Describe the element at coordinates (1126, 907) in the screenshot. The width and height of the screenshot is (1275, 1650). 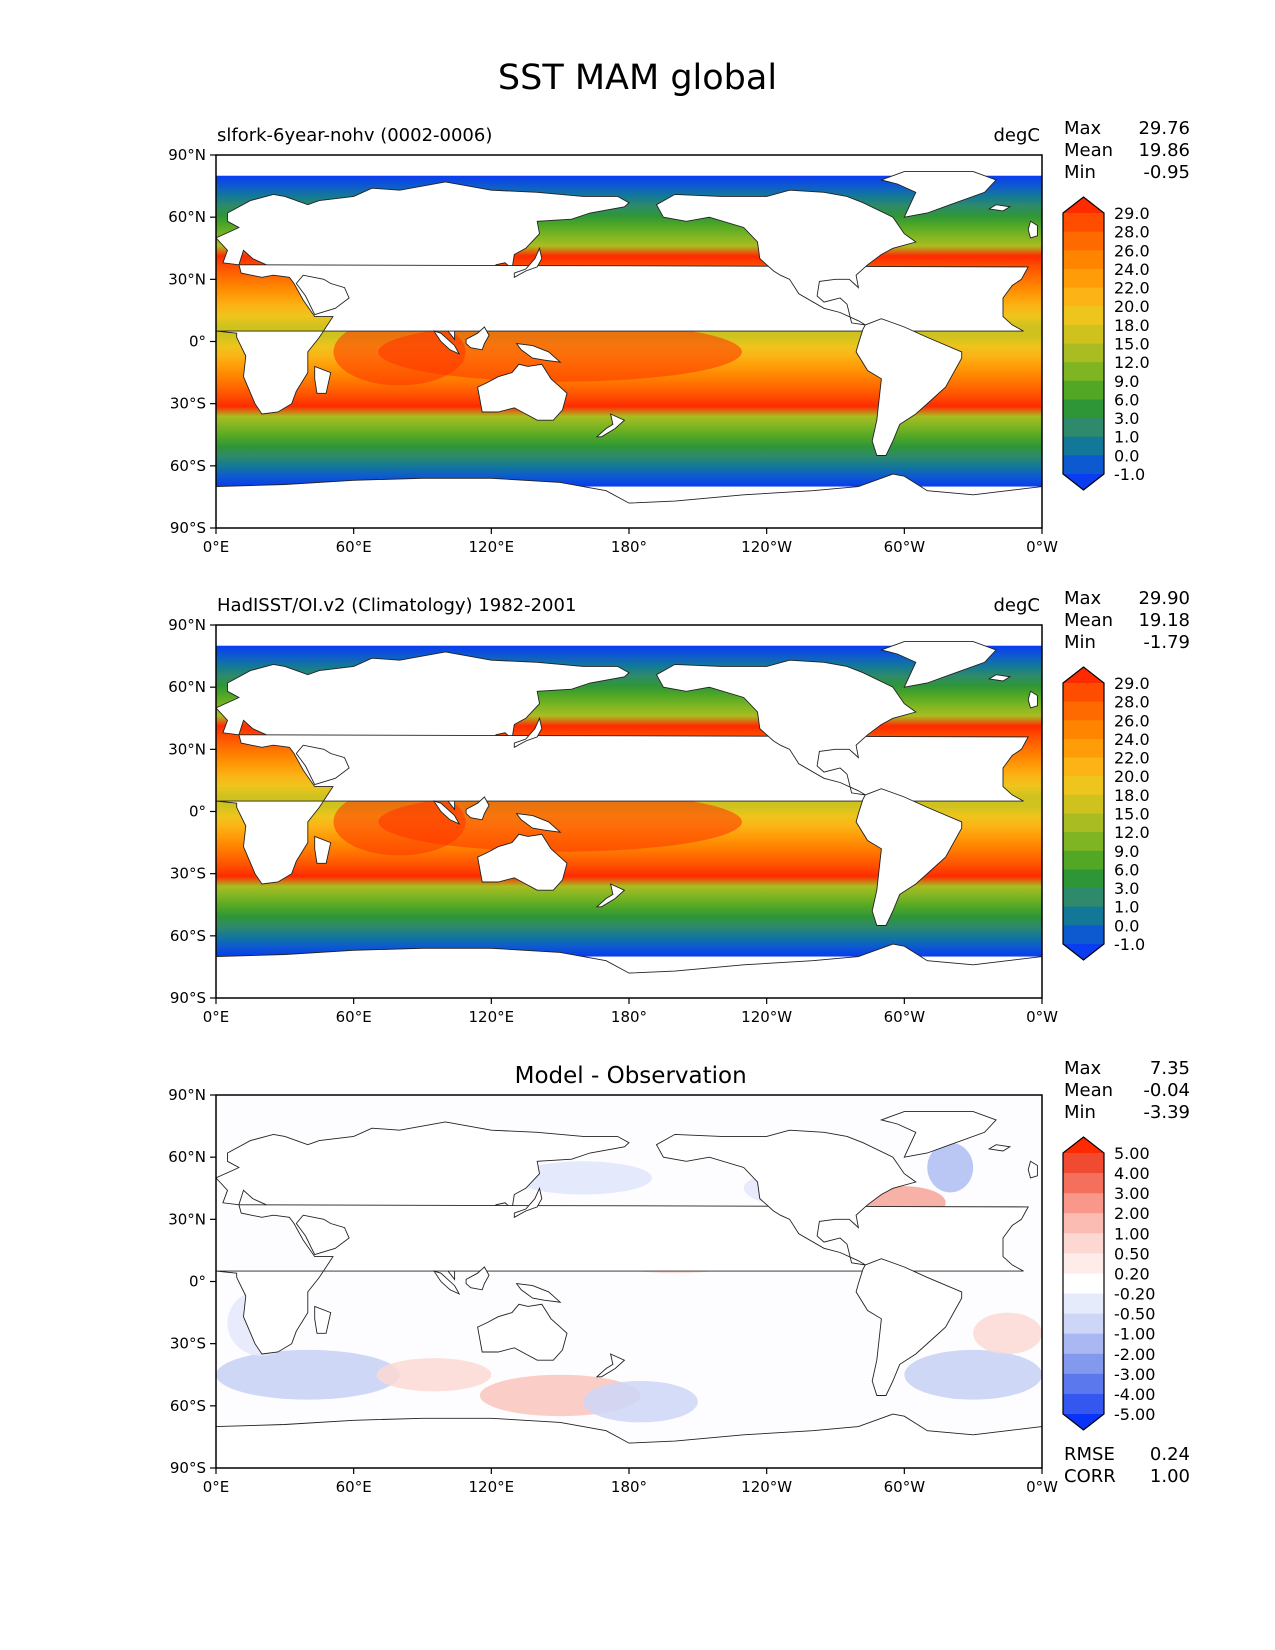
I see `colorbar-label: 1.0` at that location.